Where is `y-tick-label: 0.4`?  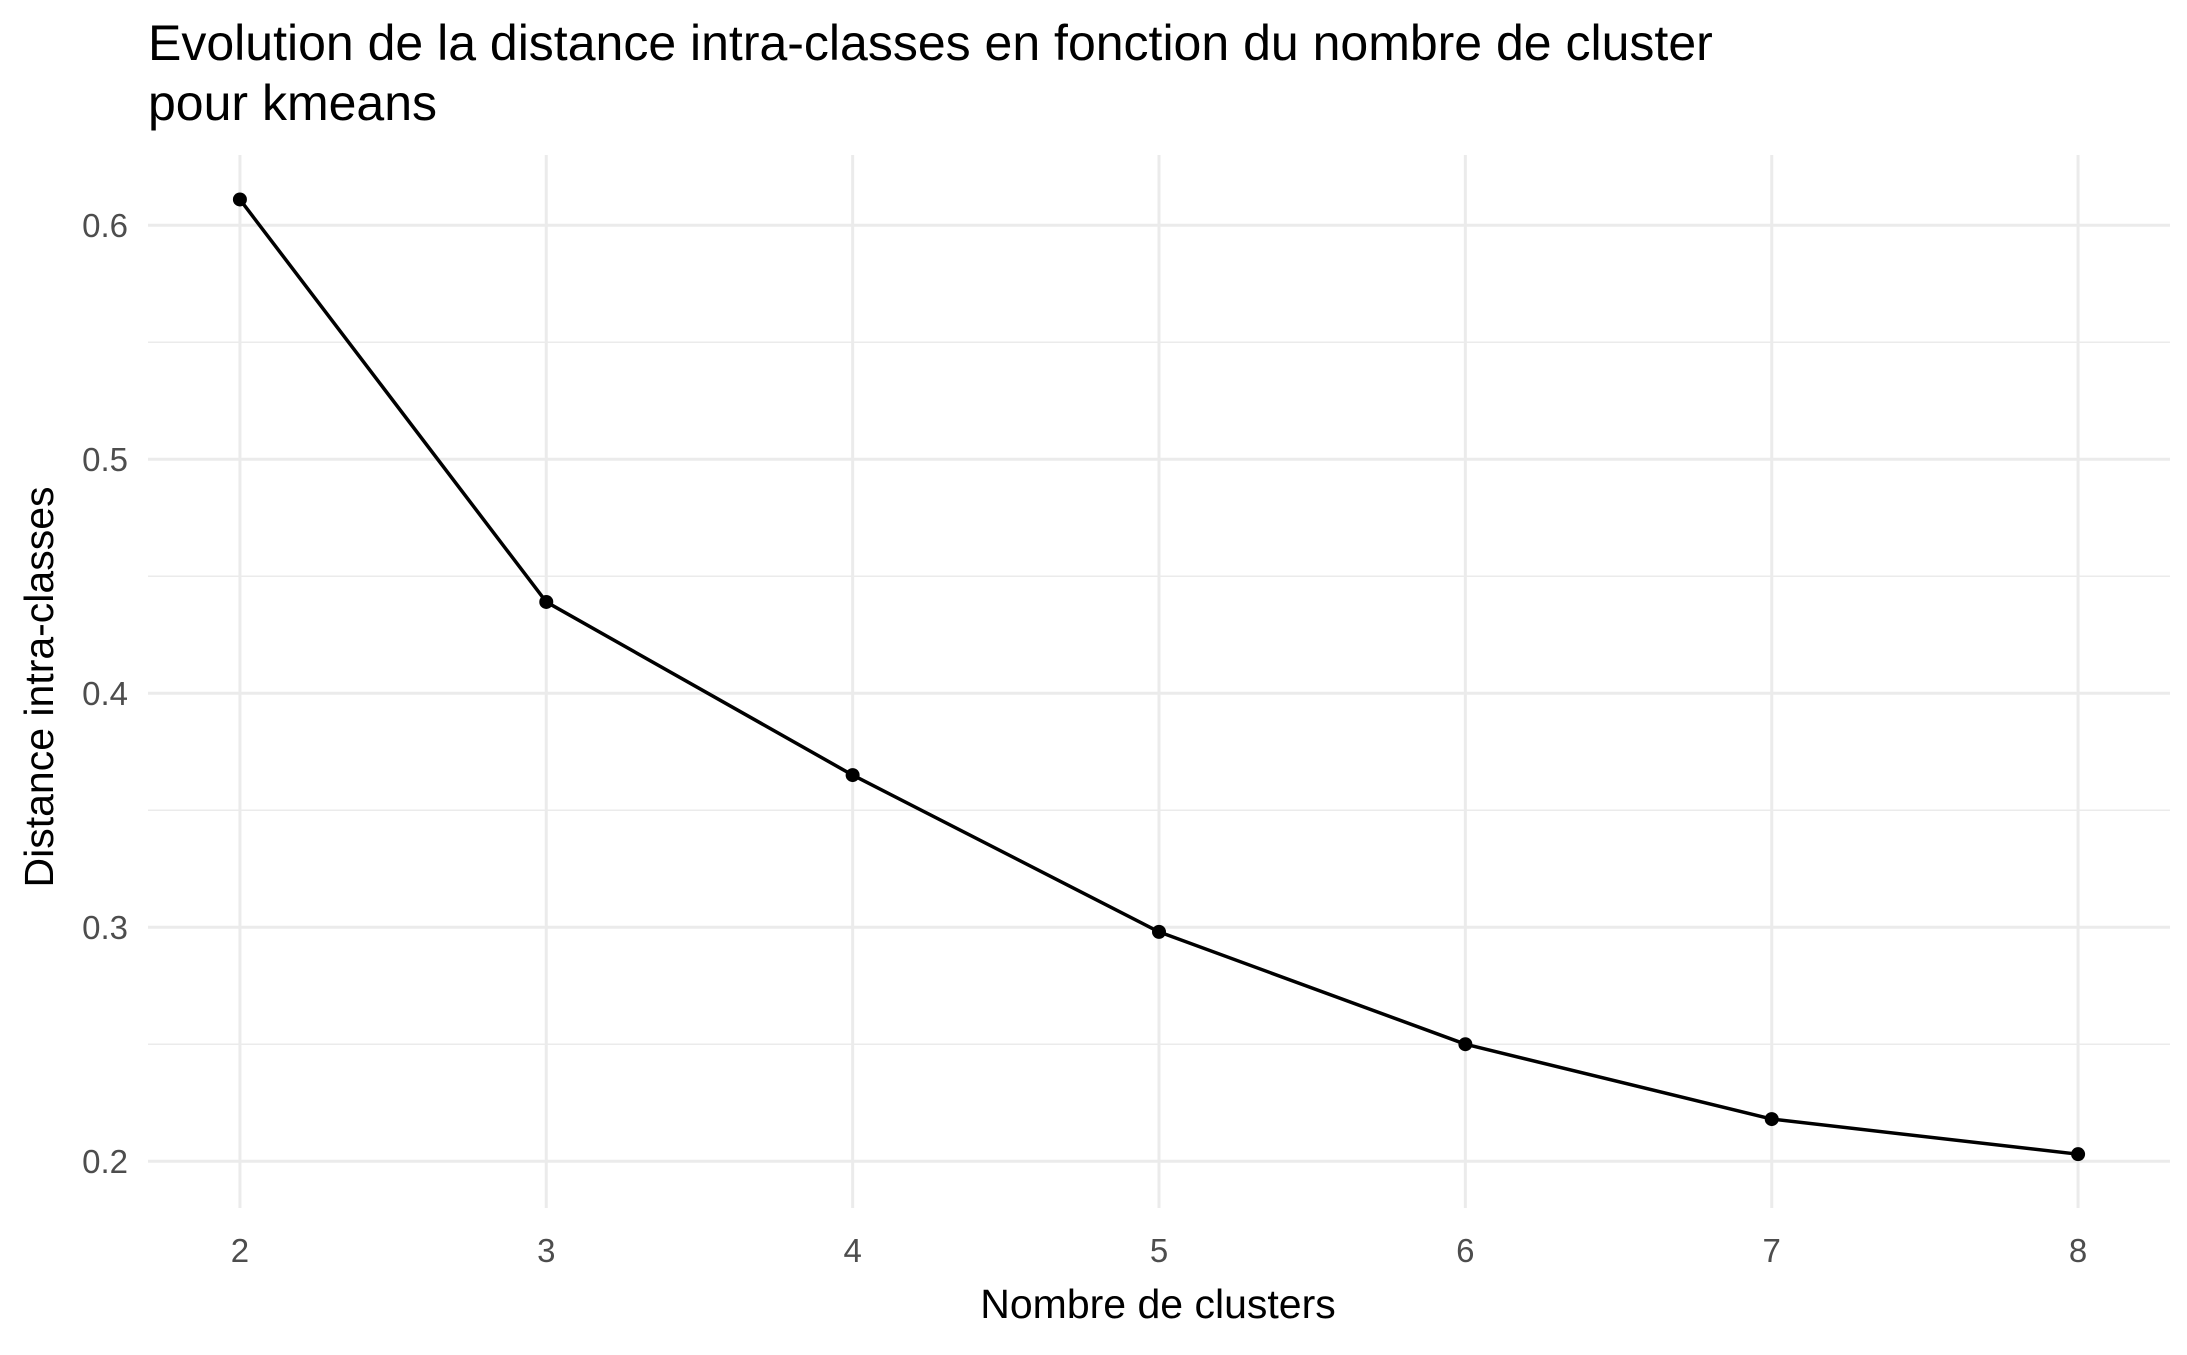 y-tick-label: 0.4 is located at coordinates (105, 693).